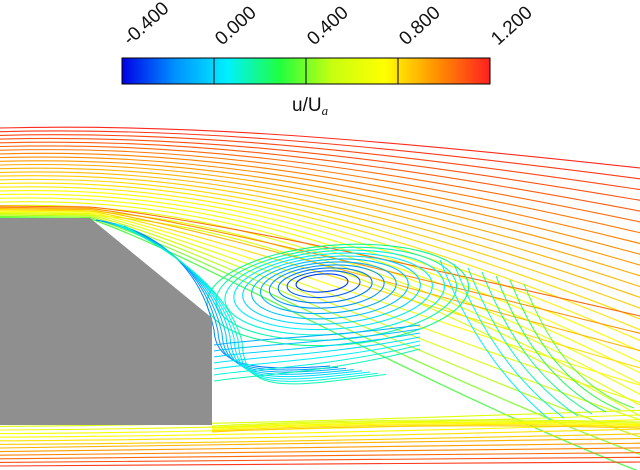 Image resolution: width=640 pixels, height=470 pixels. I want to click on colorbar-tick-marks, so click(306, 71).